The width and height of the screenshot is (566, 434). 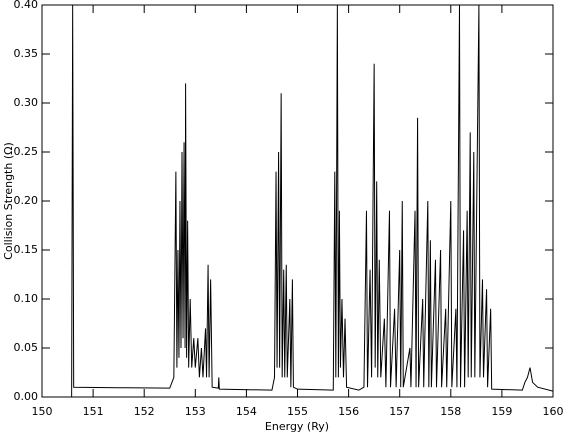 I want to click on x-tick-label: 160, so click(x=553, y=411).